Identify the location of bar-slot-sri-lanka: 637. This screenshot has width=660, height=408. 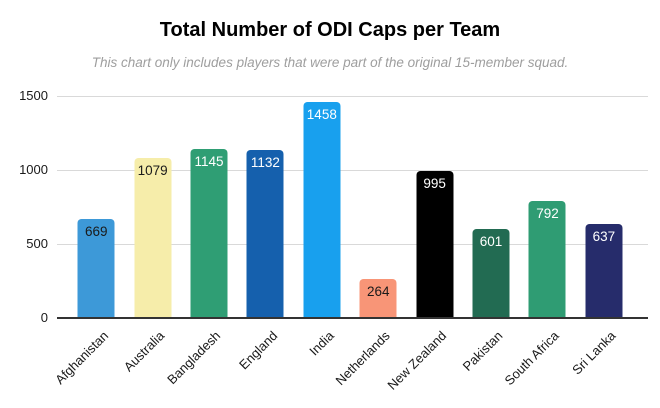
(604, 207).